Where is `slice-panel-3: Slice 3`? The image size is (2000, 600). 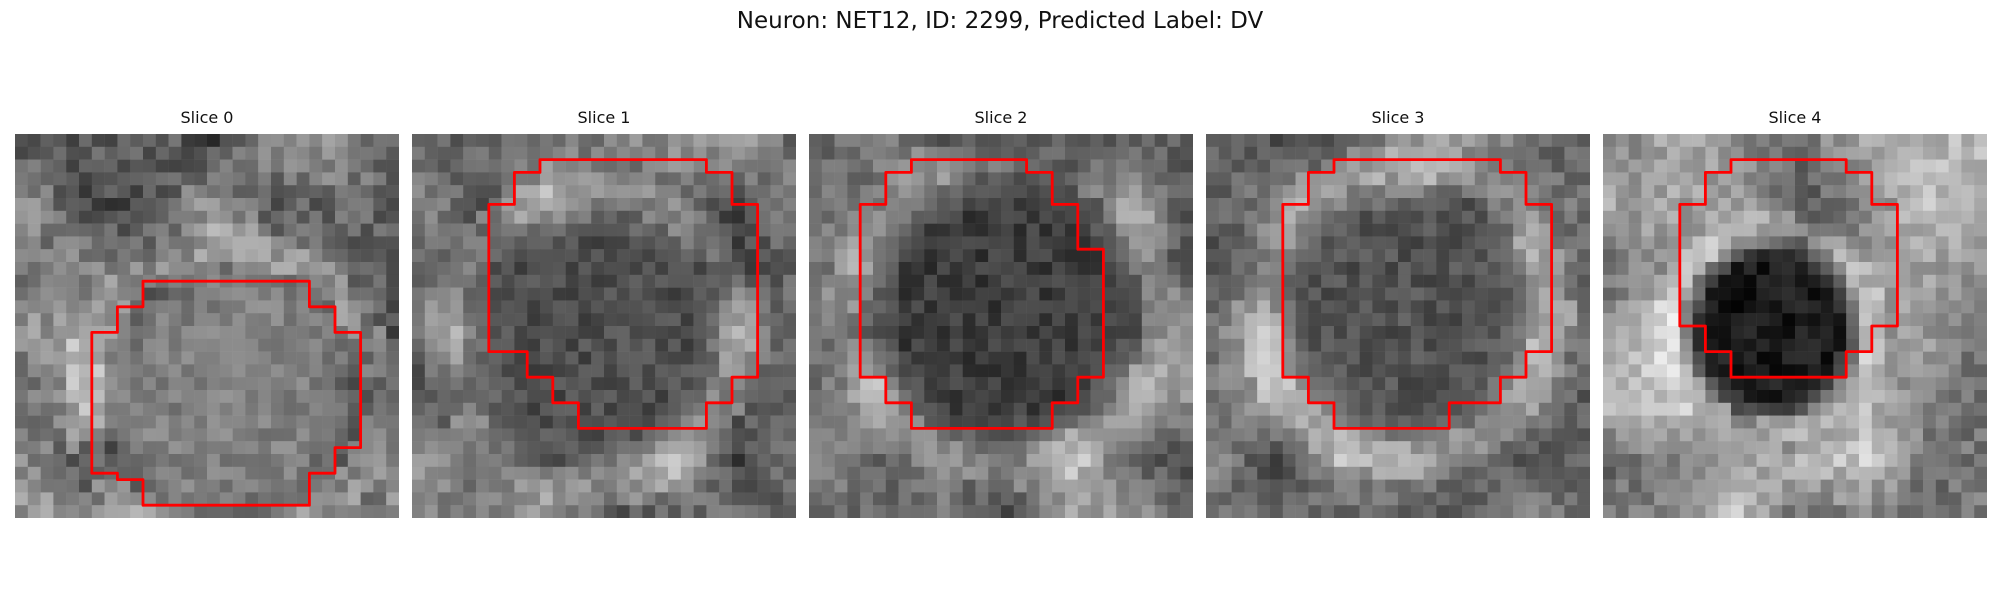
slice-panel-3: Slice 3 is located at coordinates (1398, 313).